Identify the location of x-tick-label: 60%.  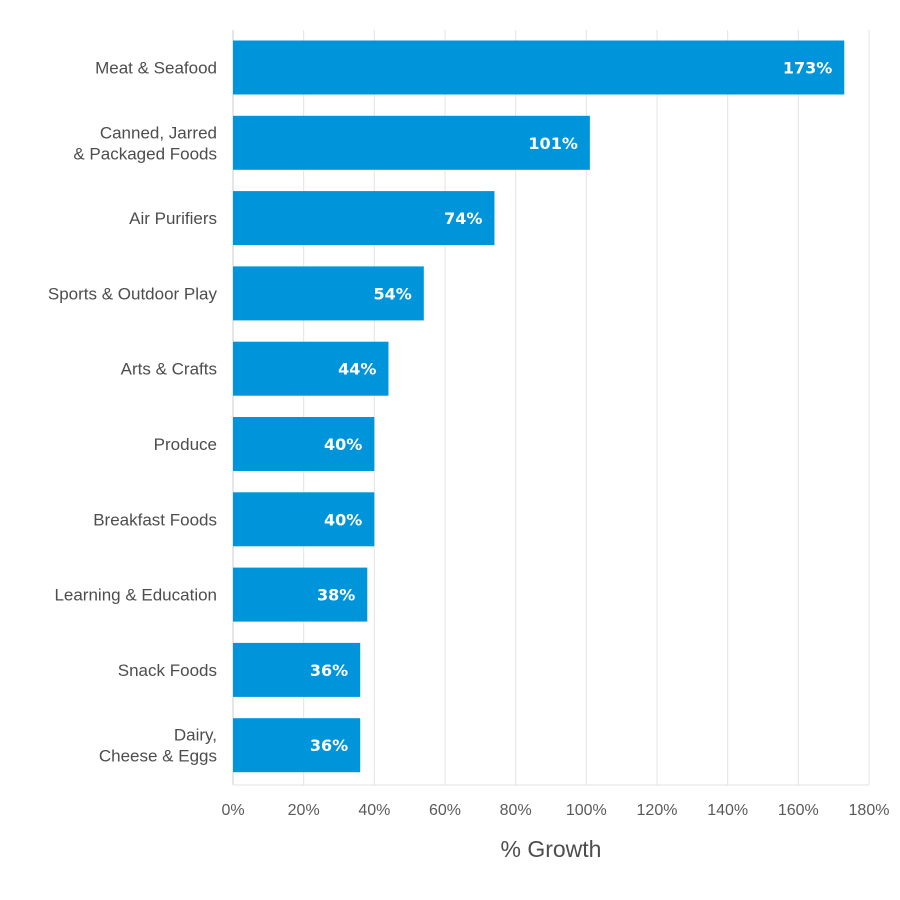
(445, 810).